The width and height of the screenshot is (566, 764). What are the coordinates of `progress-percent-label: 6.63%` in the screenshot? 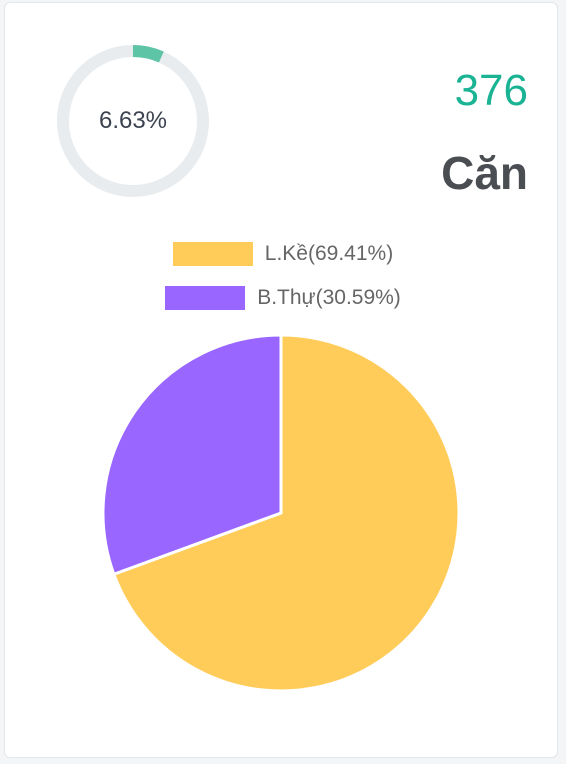 It's located at (133, 120).